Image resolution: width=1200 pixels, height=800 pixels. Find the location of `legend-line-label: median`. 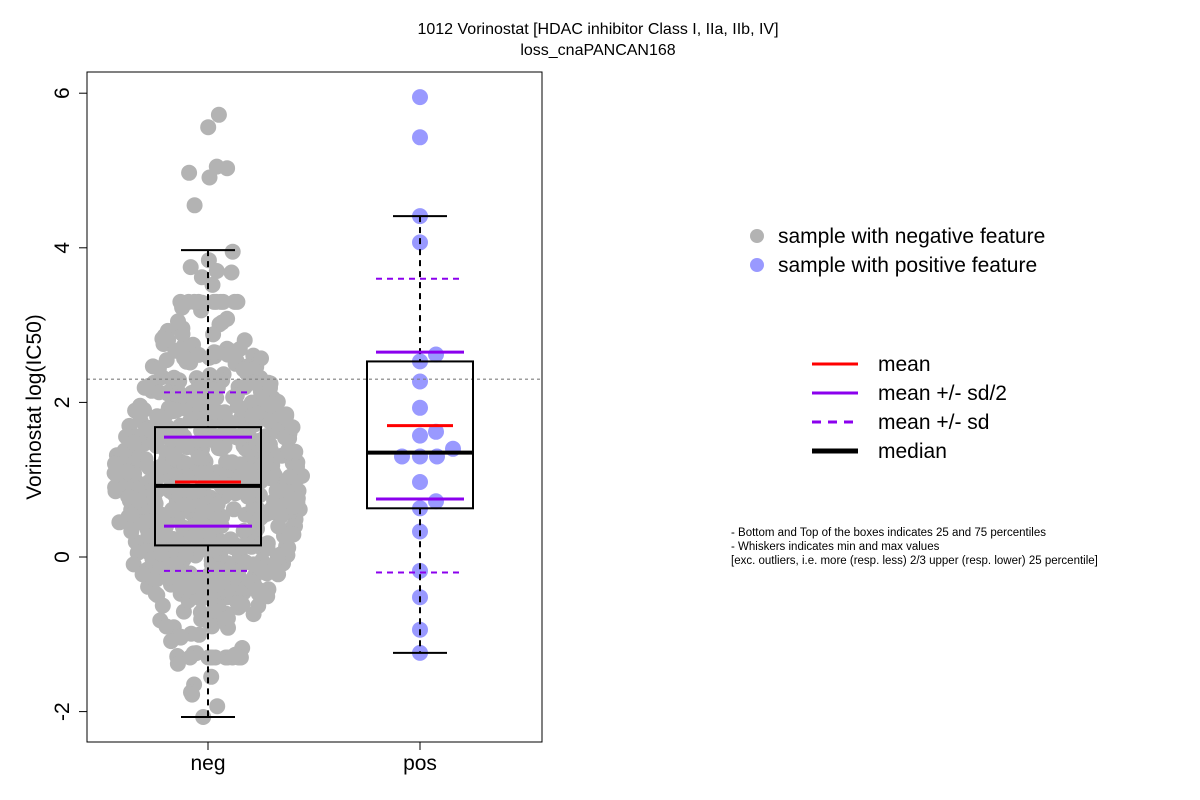

legend-line-label: median is located at coordinates (912, 451).